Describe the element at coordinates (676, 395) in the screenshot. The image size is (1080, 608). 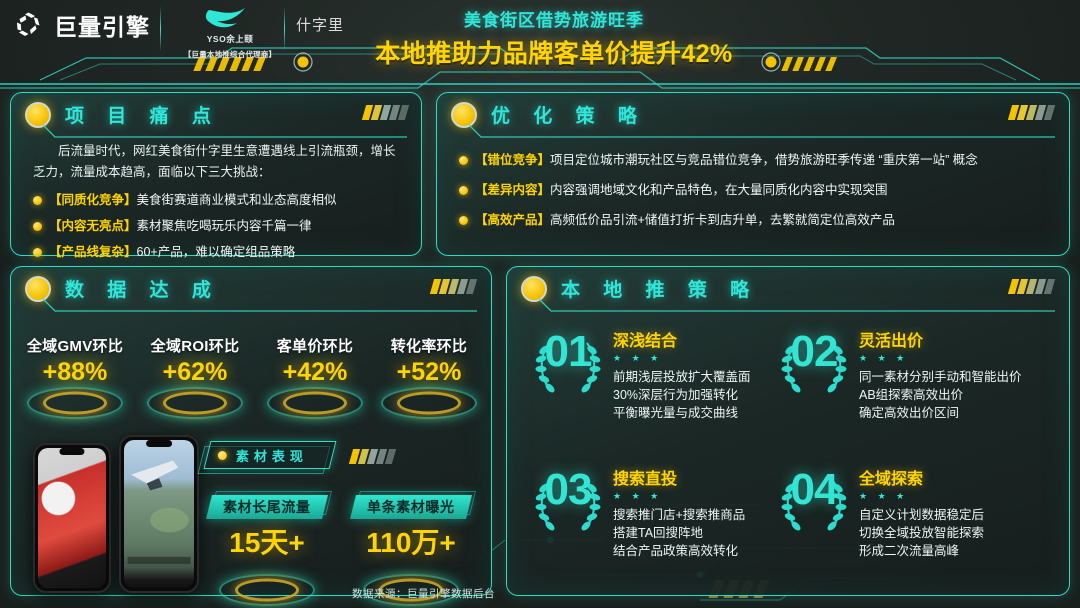
I see `strategy-card-line: 30%深层行为加强转化` at that location.